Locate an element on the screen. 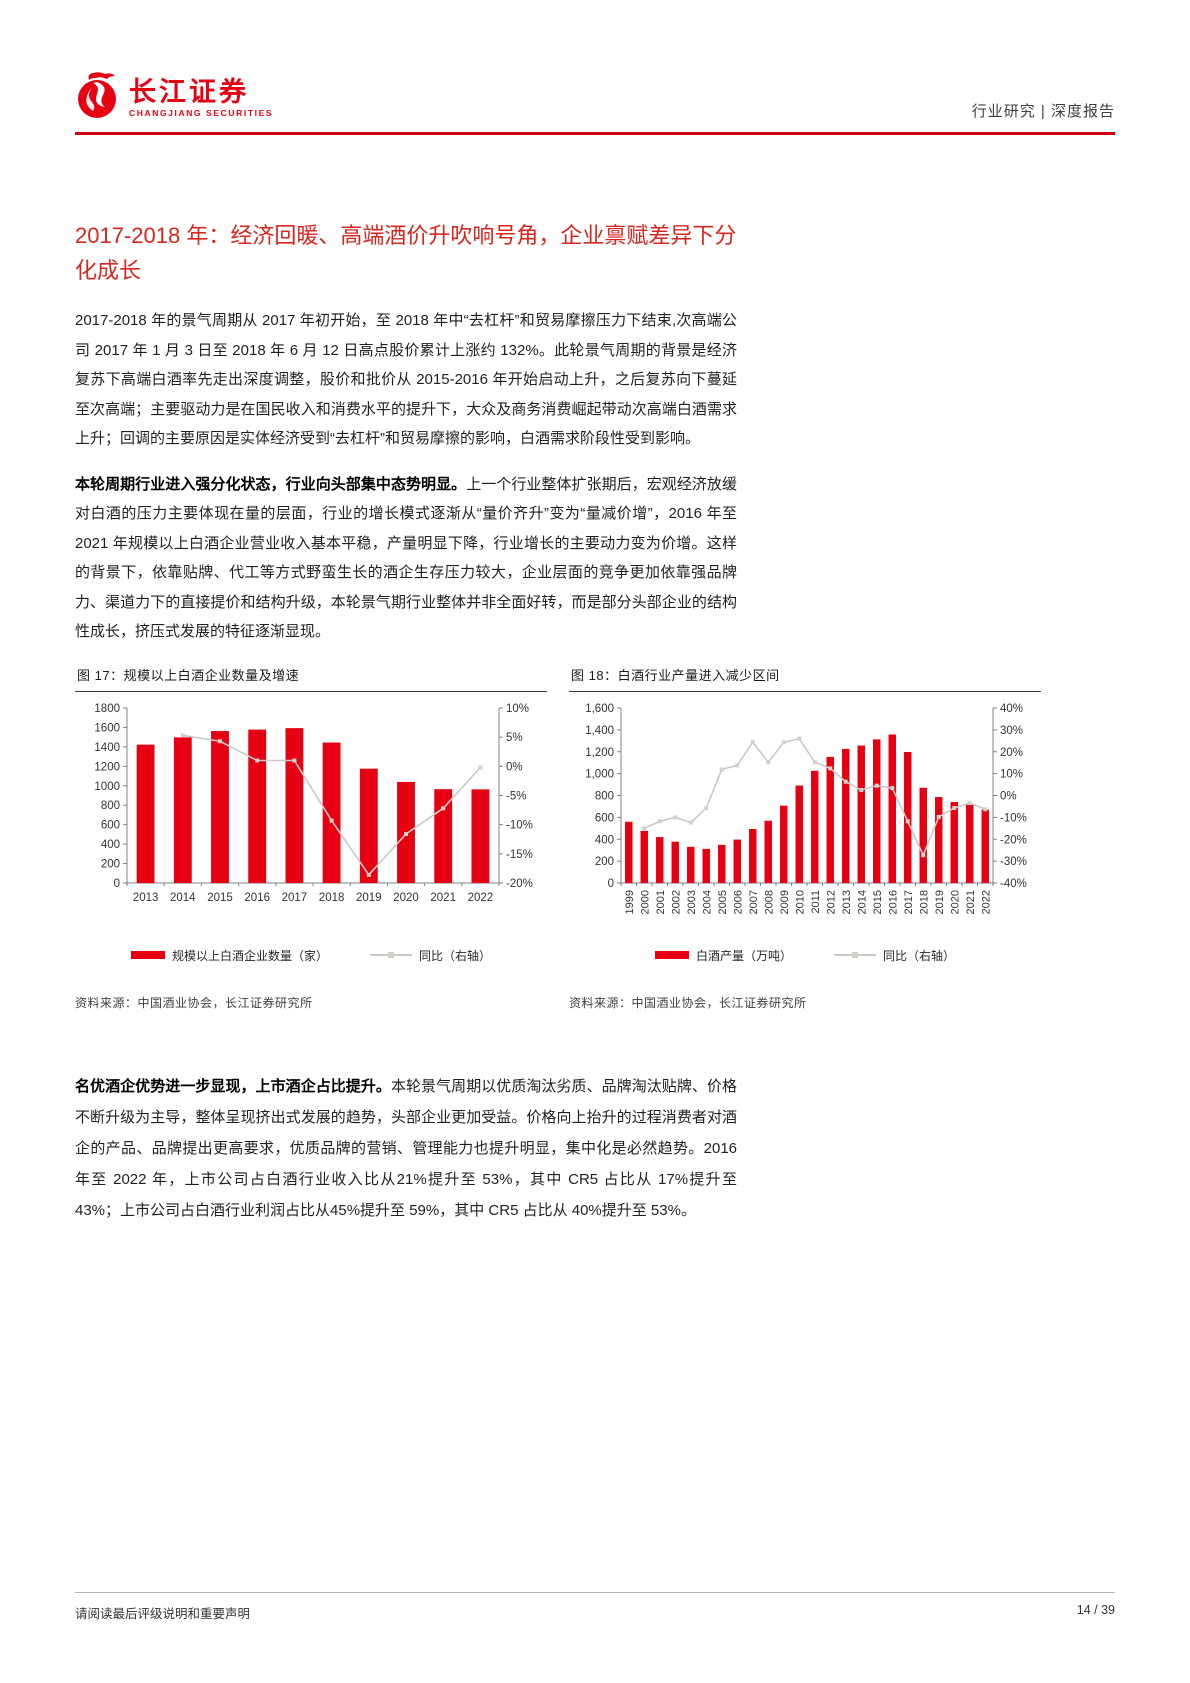 The image size is (1190, 1683). legend-label: 规模以上白酒企业数量（家） is located at coordinates (249, 955).